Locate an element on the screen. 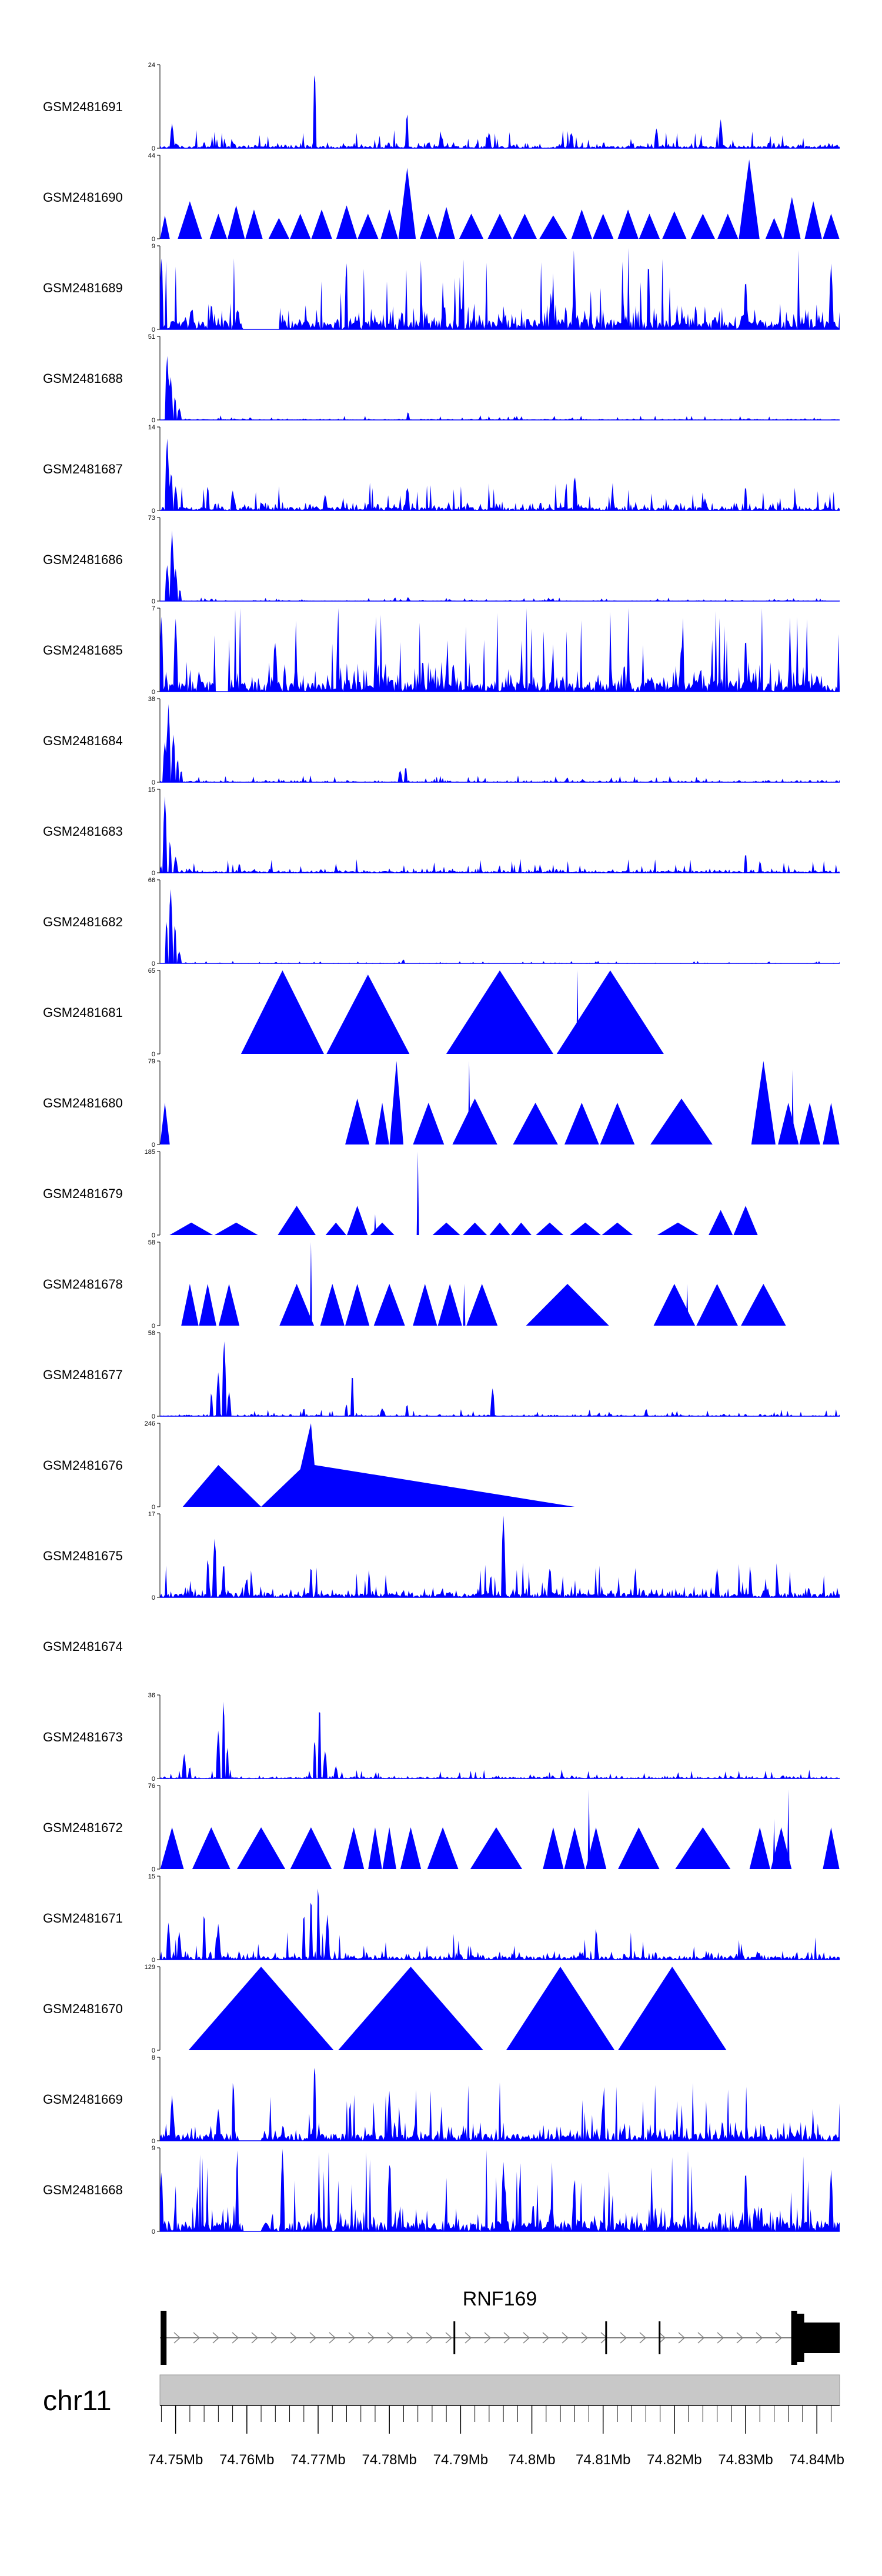 This screenshot has height=2576, width=882. y-max-label: 129 is located at coordinates (150, 1967).